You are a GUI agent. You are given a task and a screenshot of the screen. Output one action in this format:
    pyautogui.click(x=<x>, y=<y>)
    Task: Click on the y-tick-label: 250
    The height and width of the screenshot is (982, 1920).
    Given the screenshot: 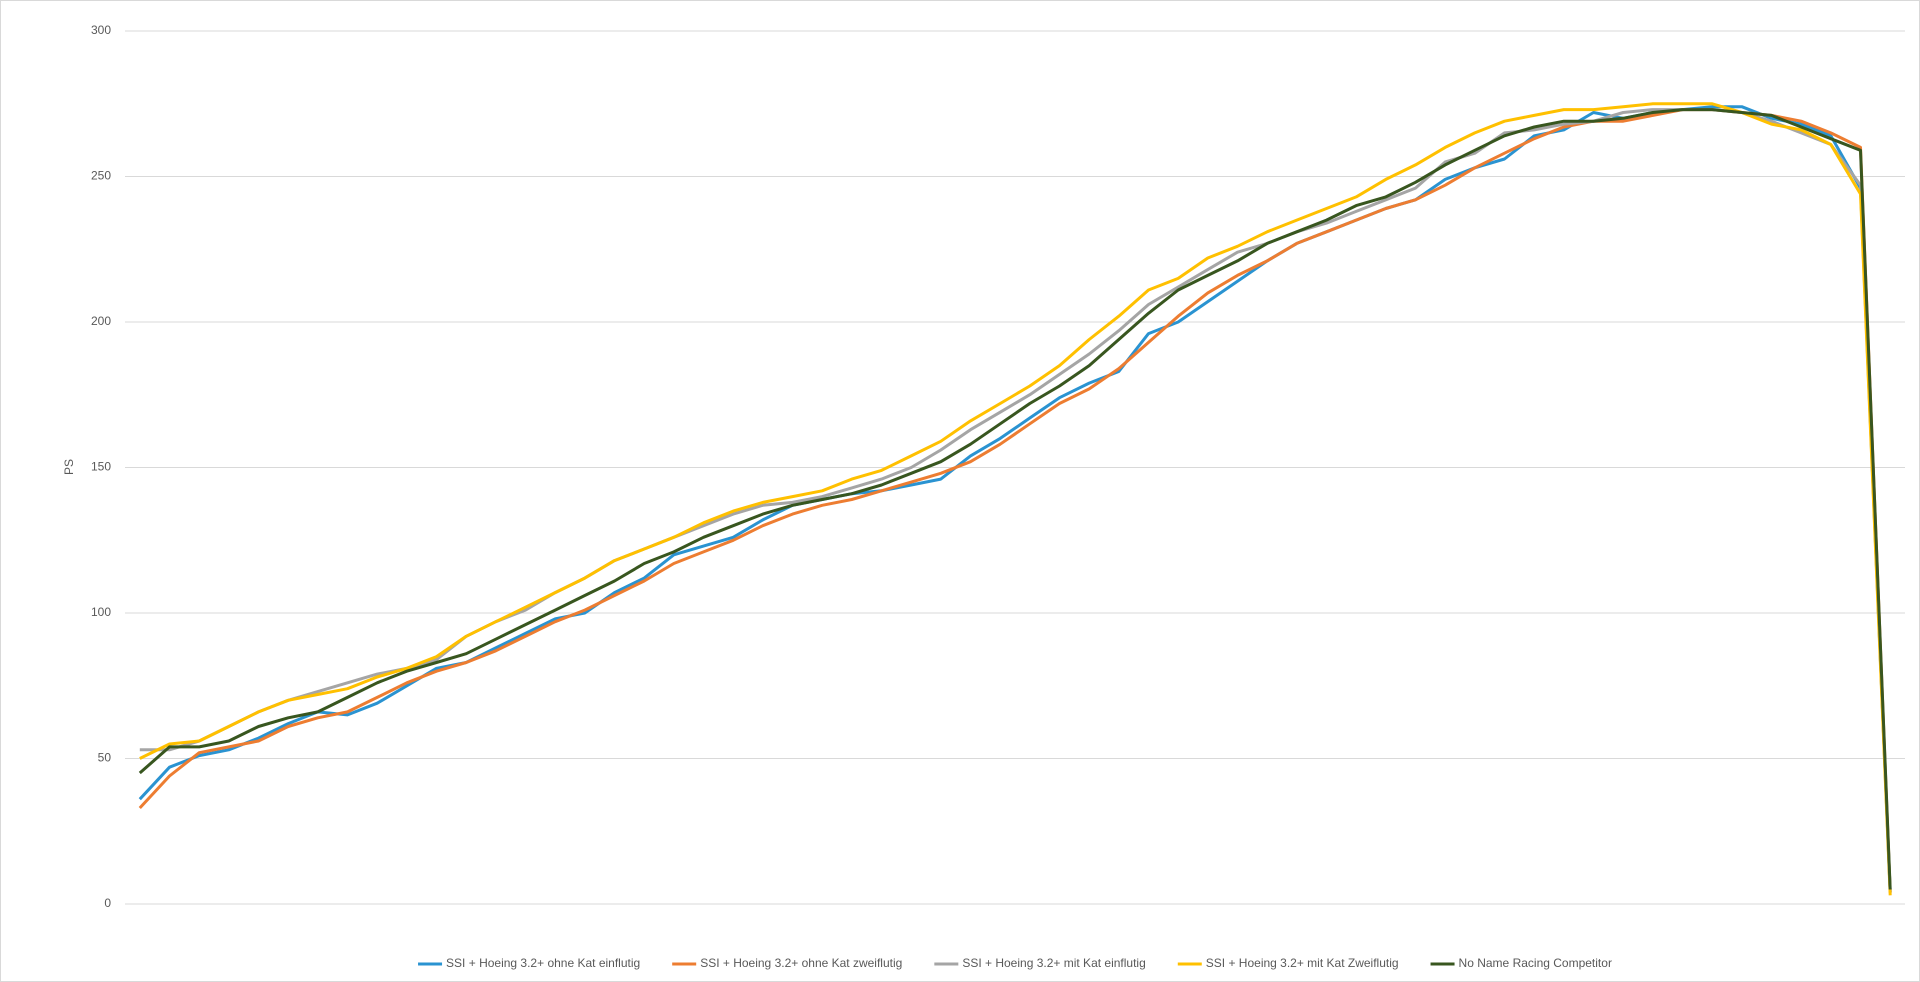 What is the action you would take?
    pyautogui.click(x=101, y=176)
    